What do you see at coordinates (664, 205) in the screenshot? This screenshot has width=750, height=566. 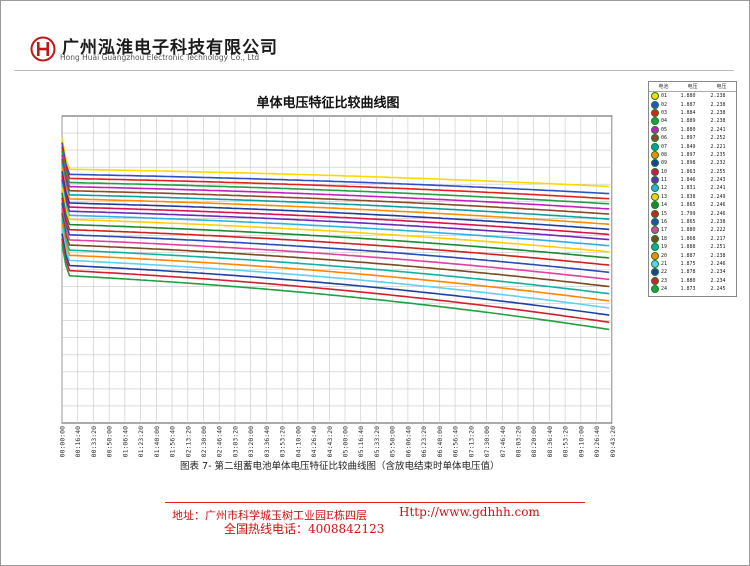 I see `legend-number: 14` at bounding box center [664, 205].